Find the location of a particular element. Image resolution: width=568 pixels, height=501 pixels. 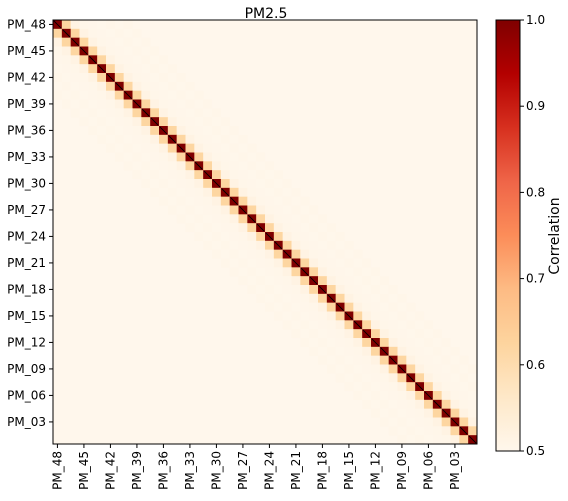

colorbar-tick-label: 0.9 is located at coordinates (535, 106).